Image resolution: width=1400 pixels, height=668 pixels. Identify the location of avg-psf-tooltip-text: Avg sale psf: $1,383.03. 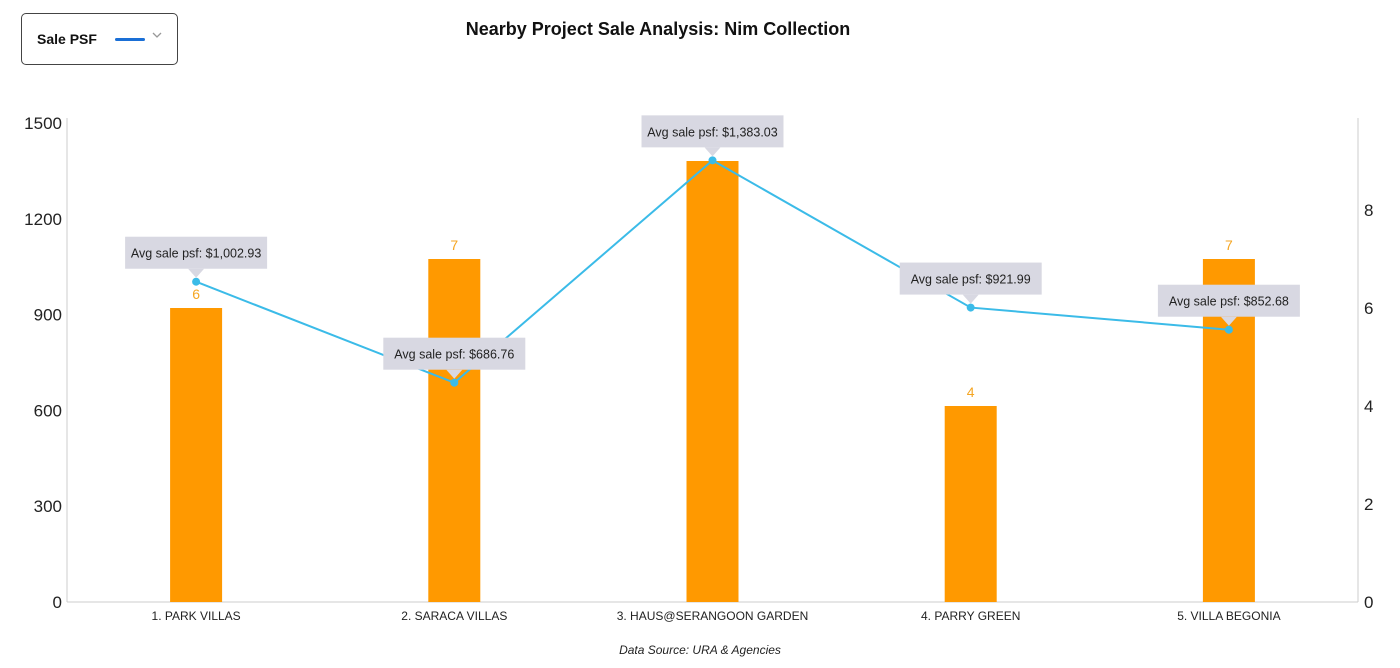
(712, 132).